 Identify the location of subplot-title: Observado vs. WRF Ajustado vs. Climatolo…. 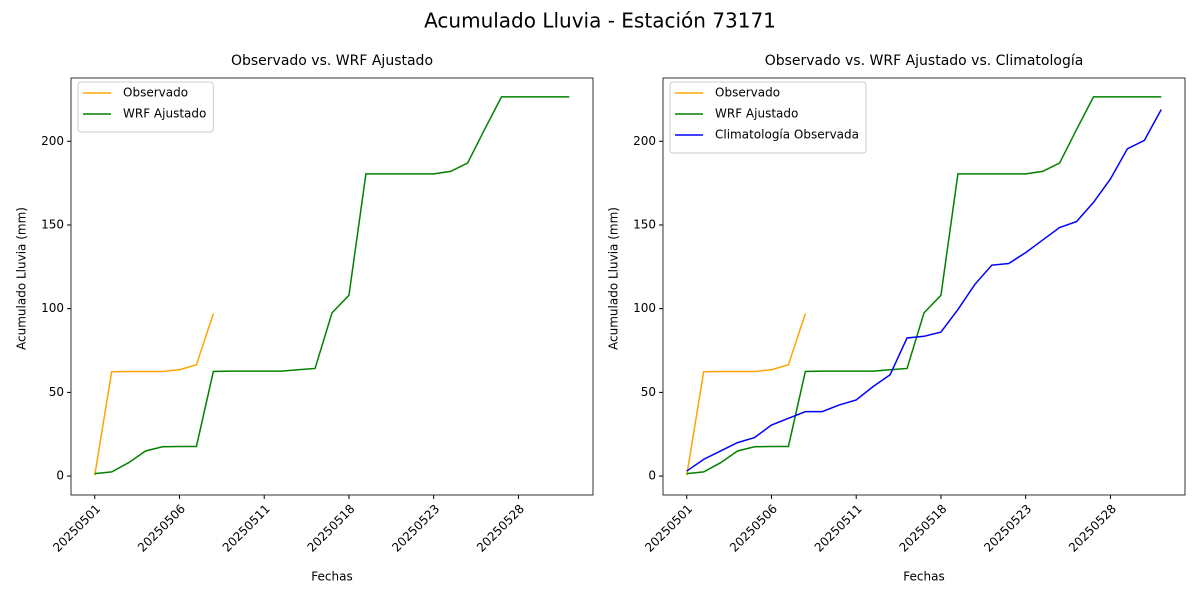
(924, 61).